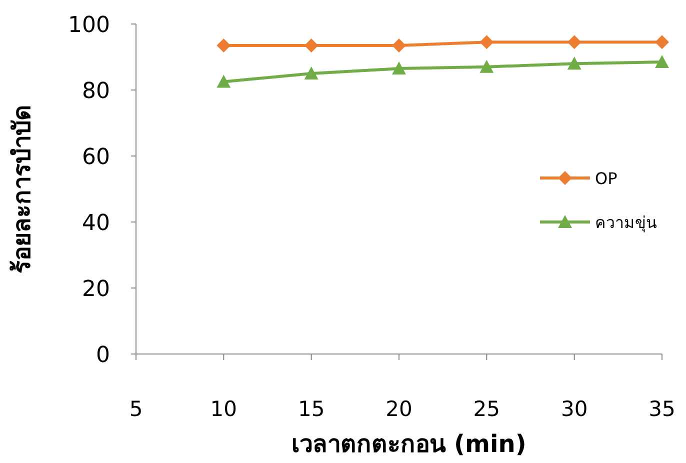  Describe the element at coordinates (409, 444) in the screenshot. I see `x-axis-title: เวลาตกตะกอน (min)` at that location.